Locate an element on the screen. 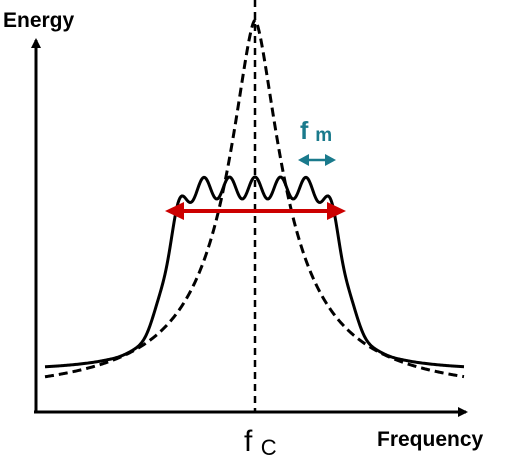 This screenshot has height=469, width=516. modulation-spacing-arrow is located at coordinates (317, 160).